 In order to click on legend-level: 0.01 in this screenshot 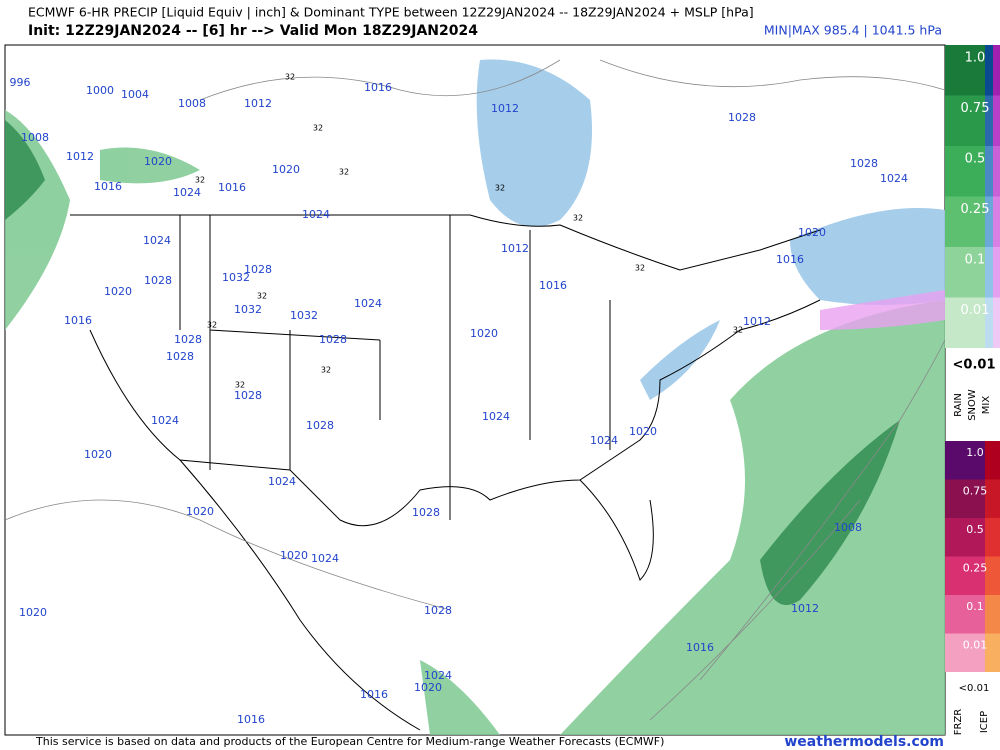, I will do `click(975, 645)`.